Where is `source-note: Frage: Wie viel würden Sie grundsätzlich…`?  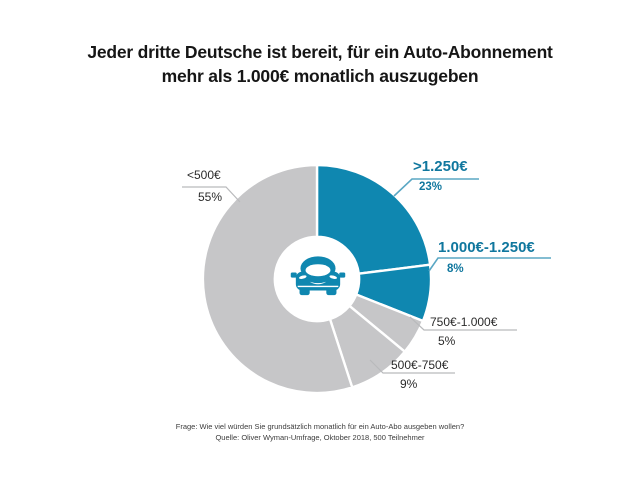 source-note: Frage: Wie viel würden Sie grundsätzlich… is located at coordinates (320, 432).